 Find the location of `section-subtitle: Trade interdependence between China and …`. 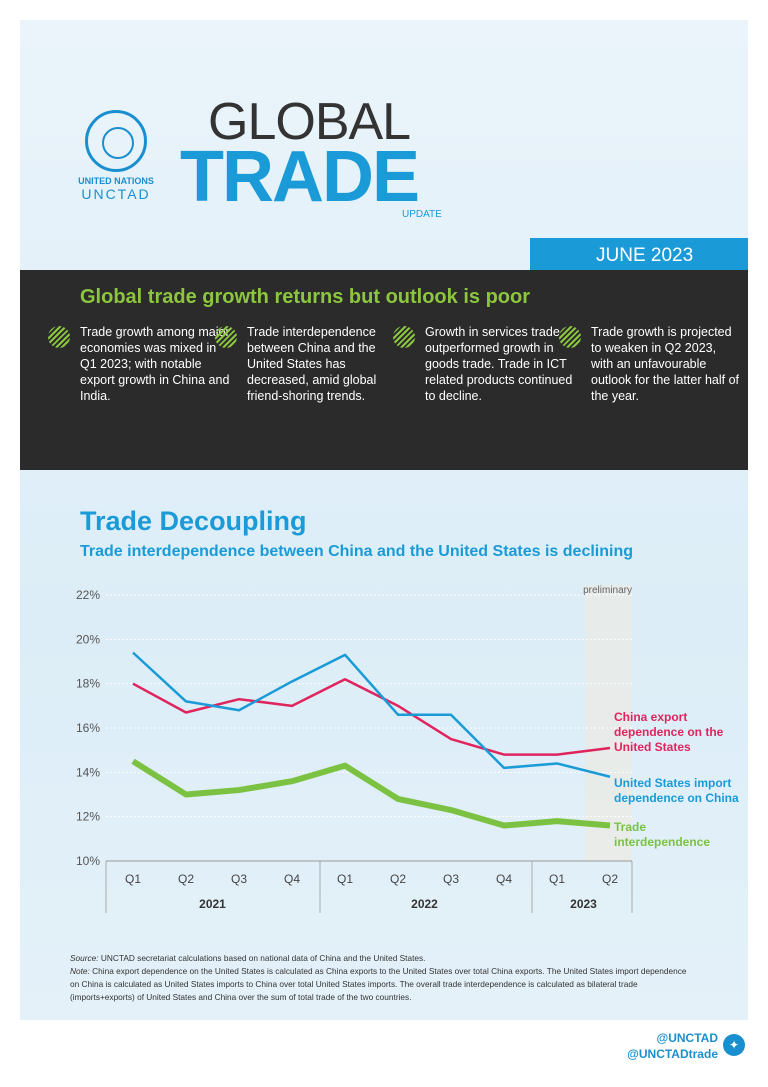

section-subtitle: Trade interdependence between China and … is located at coordinates (356, 551).